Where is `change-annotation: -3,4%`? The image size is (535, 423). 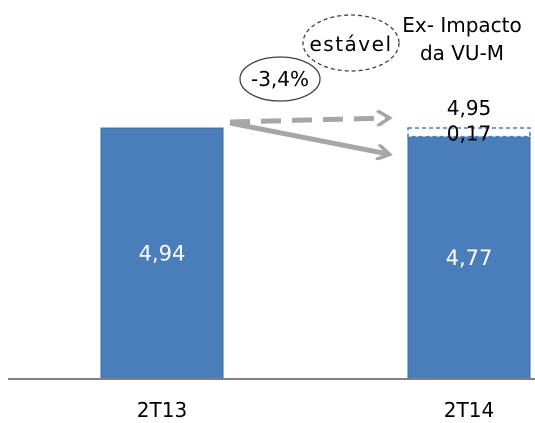
change-annotation: -3,4% is located at coordinates (280, 79).